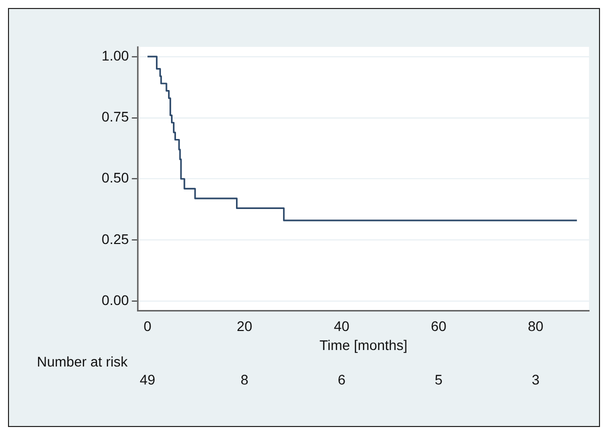 The image size is (608, 435). What do you see at coordinates (116, 178) in the screenshot?
I see `y-tick-label: 0.50` at bounding box center [116, 178].